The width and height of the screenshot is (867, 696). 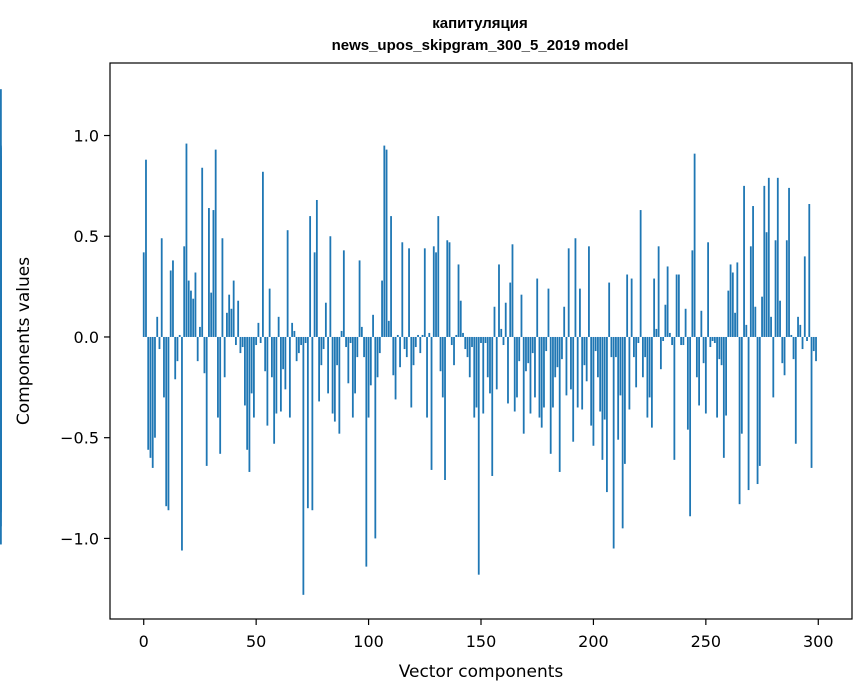 What do you see at coordinates (480, 45) in the screenshot?
I see `chart-subtitle: news_upos_skipgram_300_5_2019 model` at bounding box center [480, 45].